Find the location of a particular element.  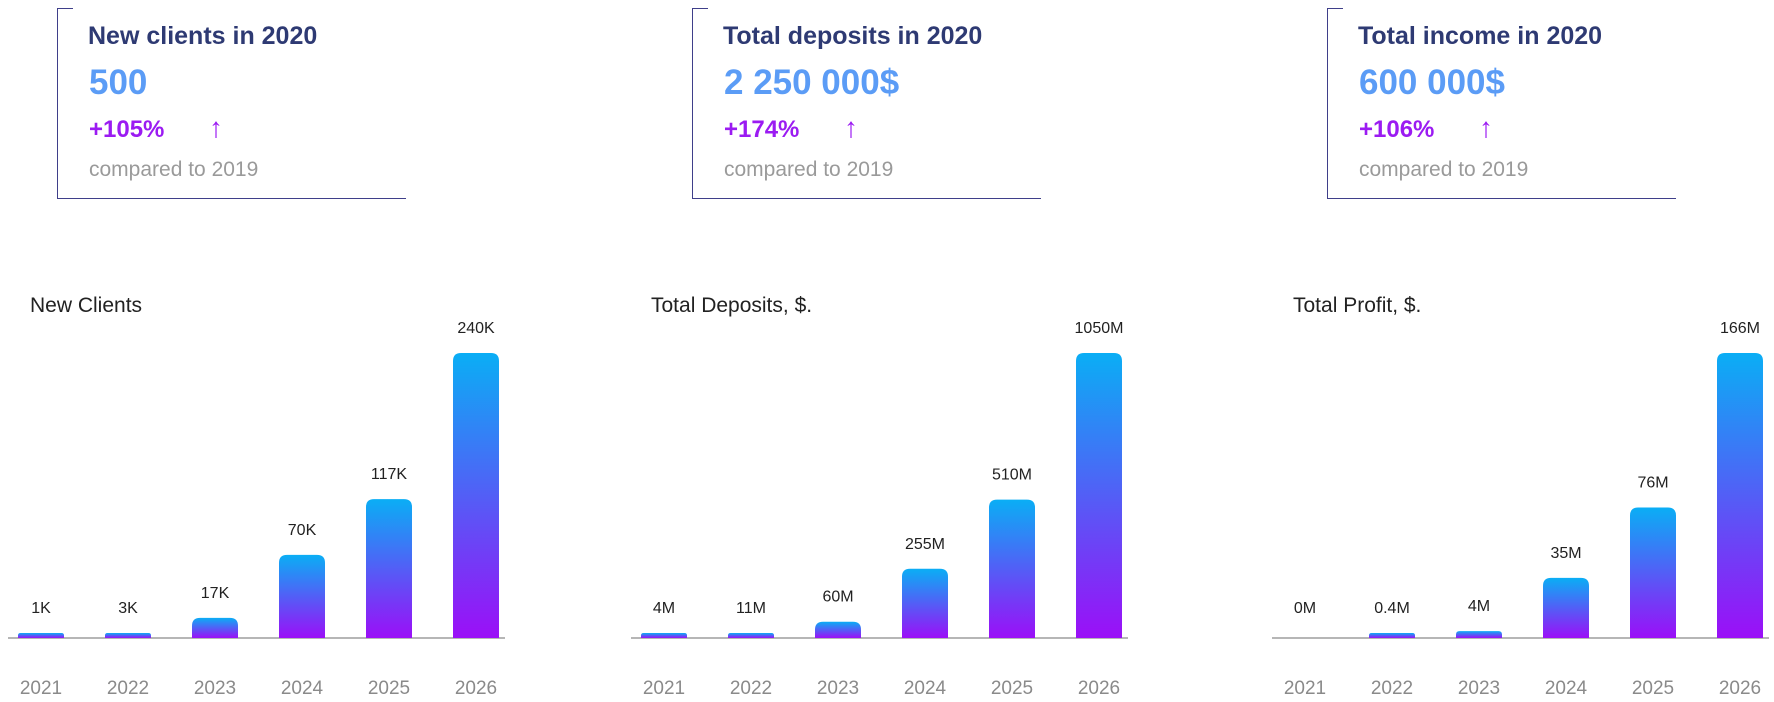

data-label: 3K is located at coordinates (128, 608).